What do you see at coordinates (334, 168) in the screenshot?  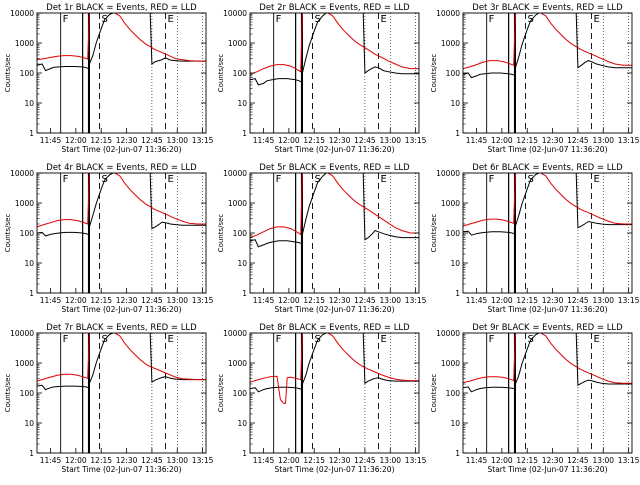 I see `chart-title: Det 5r BLACK = Events, RED = LLD` at bounding box center [334, 168].